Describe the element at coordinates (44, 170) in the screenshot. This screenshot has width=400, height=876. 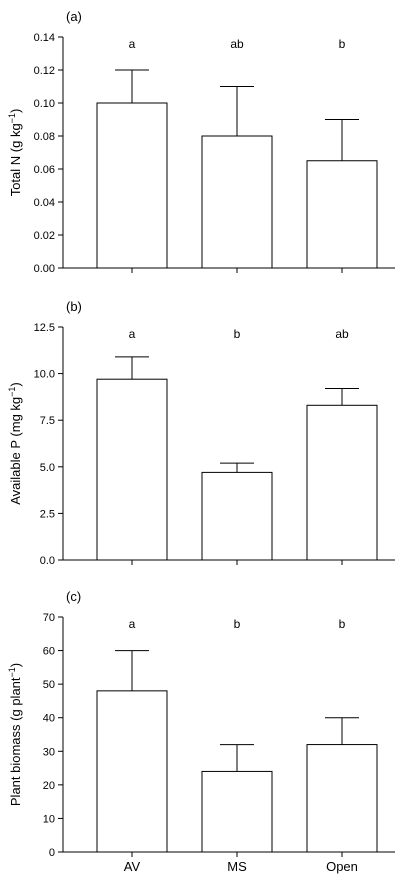
I see `y-tick-label: 0.06` at that location.